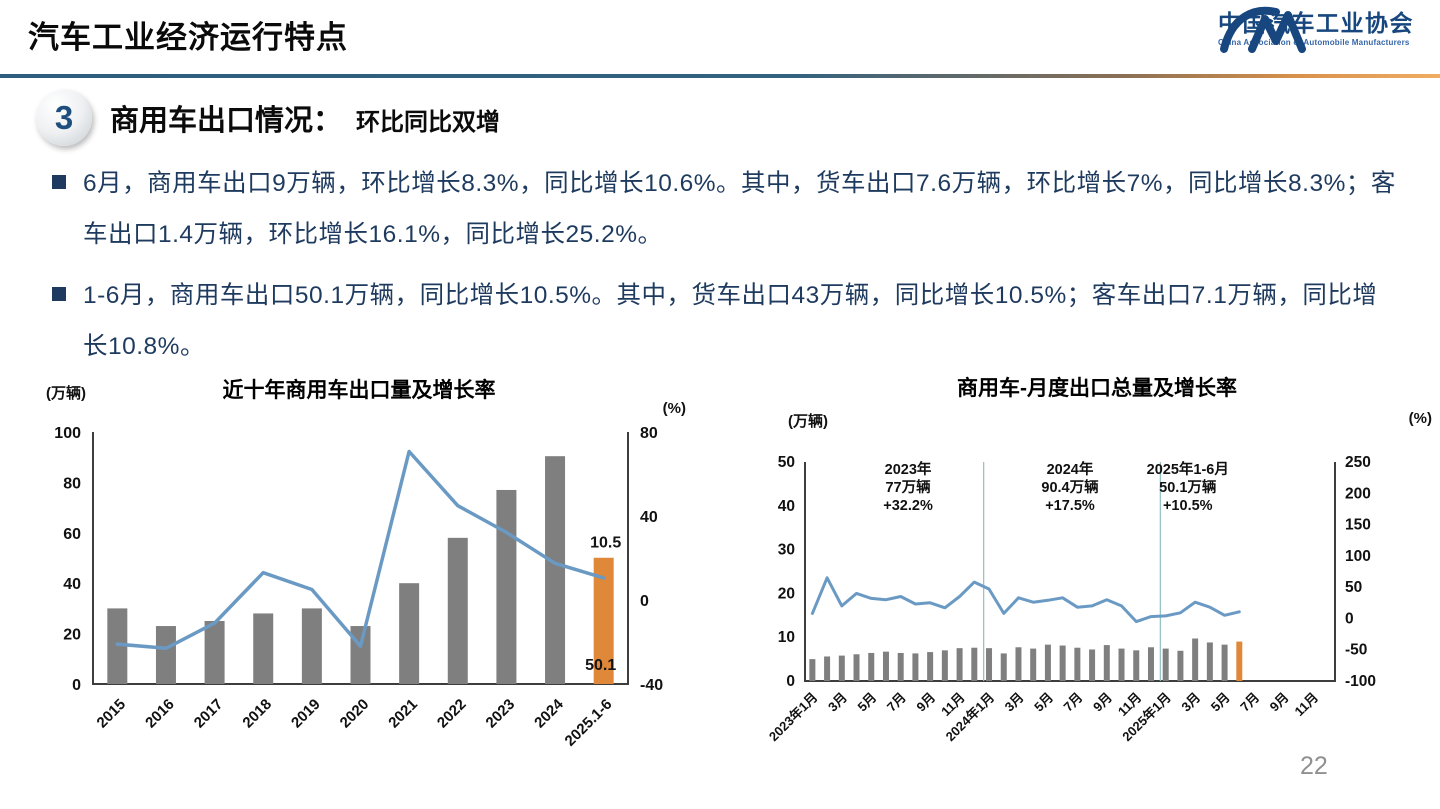 This screenshot has height=809, width=1440. What do you see at coordinates (1307, 705) in the screenshot?
I see `x-tick: 11月` at bounding box center [1307, 705].